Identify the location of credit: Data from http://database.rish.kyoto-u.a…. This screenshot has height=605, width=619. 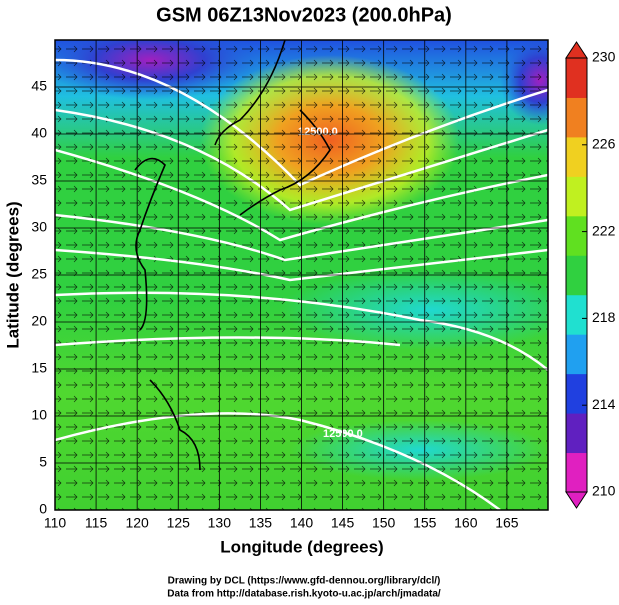
(304, 594).